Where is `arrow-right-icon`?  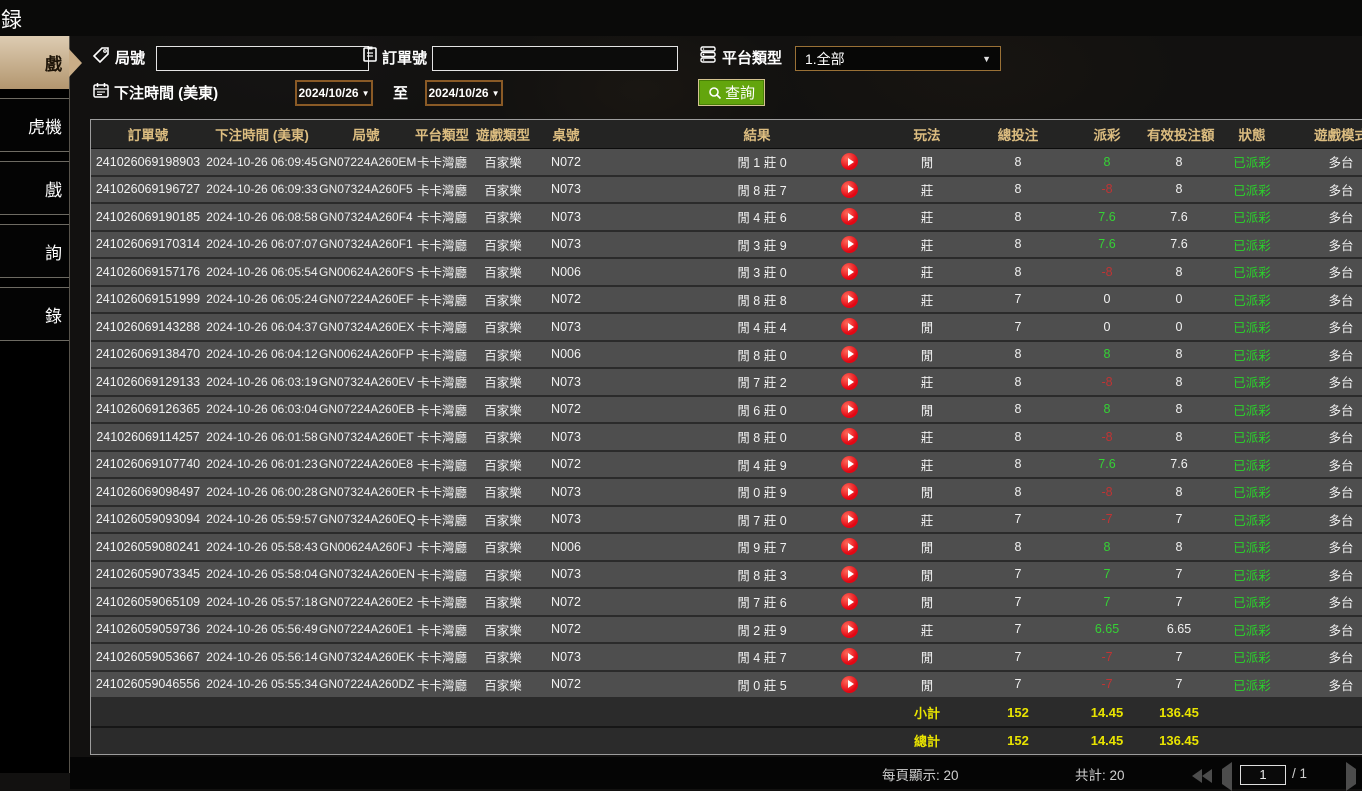 arrow-right-icon is located at coordinates (1351, 776).